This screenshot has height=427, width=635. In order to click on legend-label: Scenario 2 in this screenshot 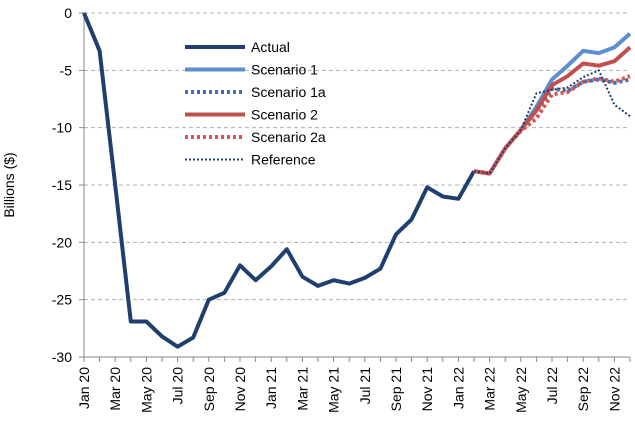, I will do `click(284, 115)`.